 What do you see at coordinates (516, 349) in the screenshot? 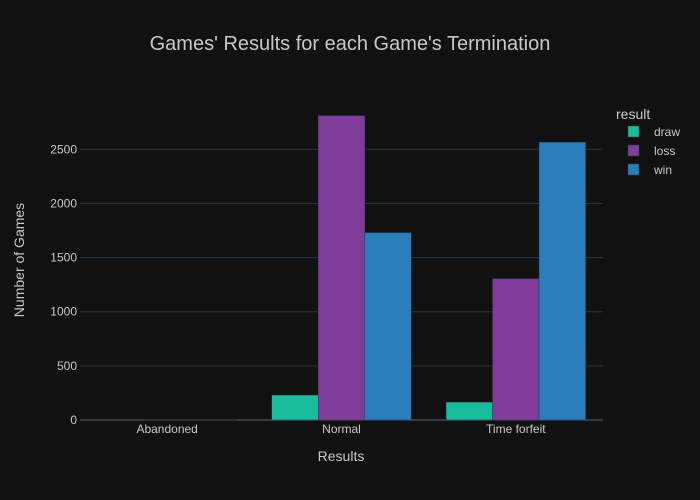
I see `bar-loss-time-forfeit` at bounding box center [516, 349].